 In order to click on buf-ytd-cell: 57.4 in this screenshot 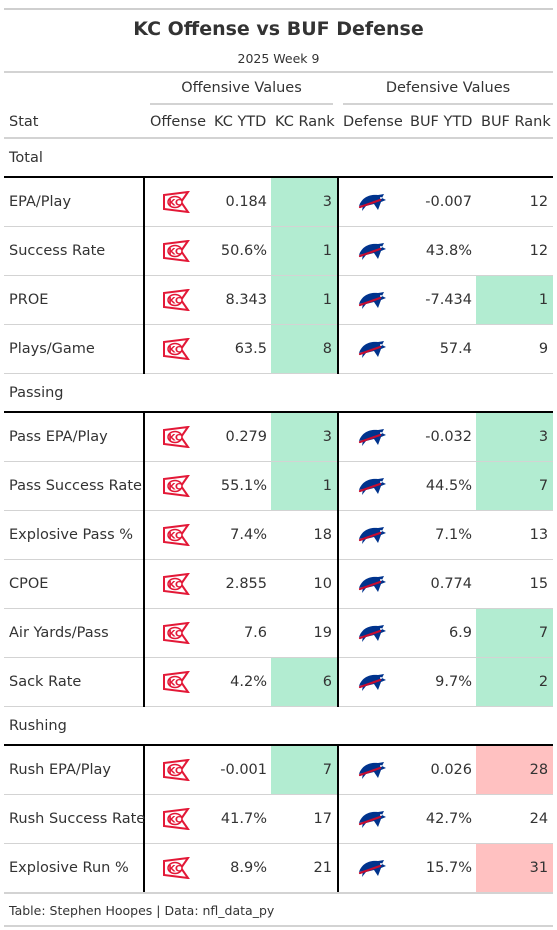, I will do `click(440, 349)`.